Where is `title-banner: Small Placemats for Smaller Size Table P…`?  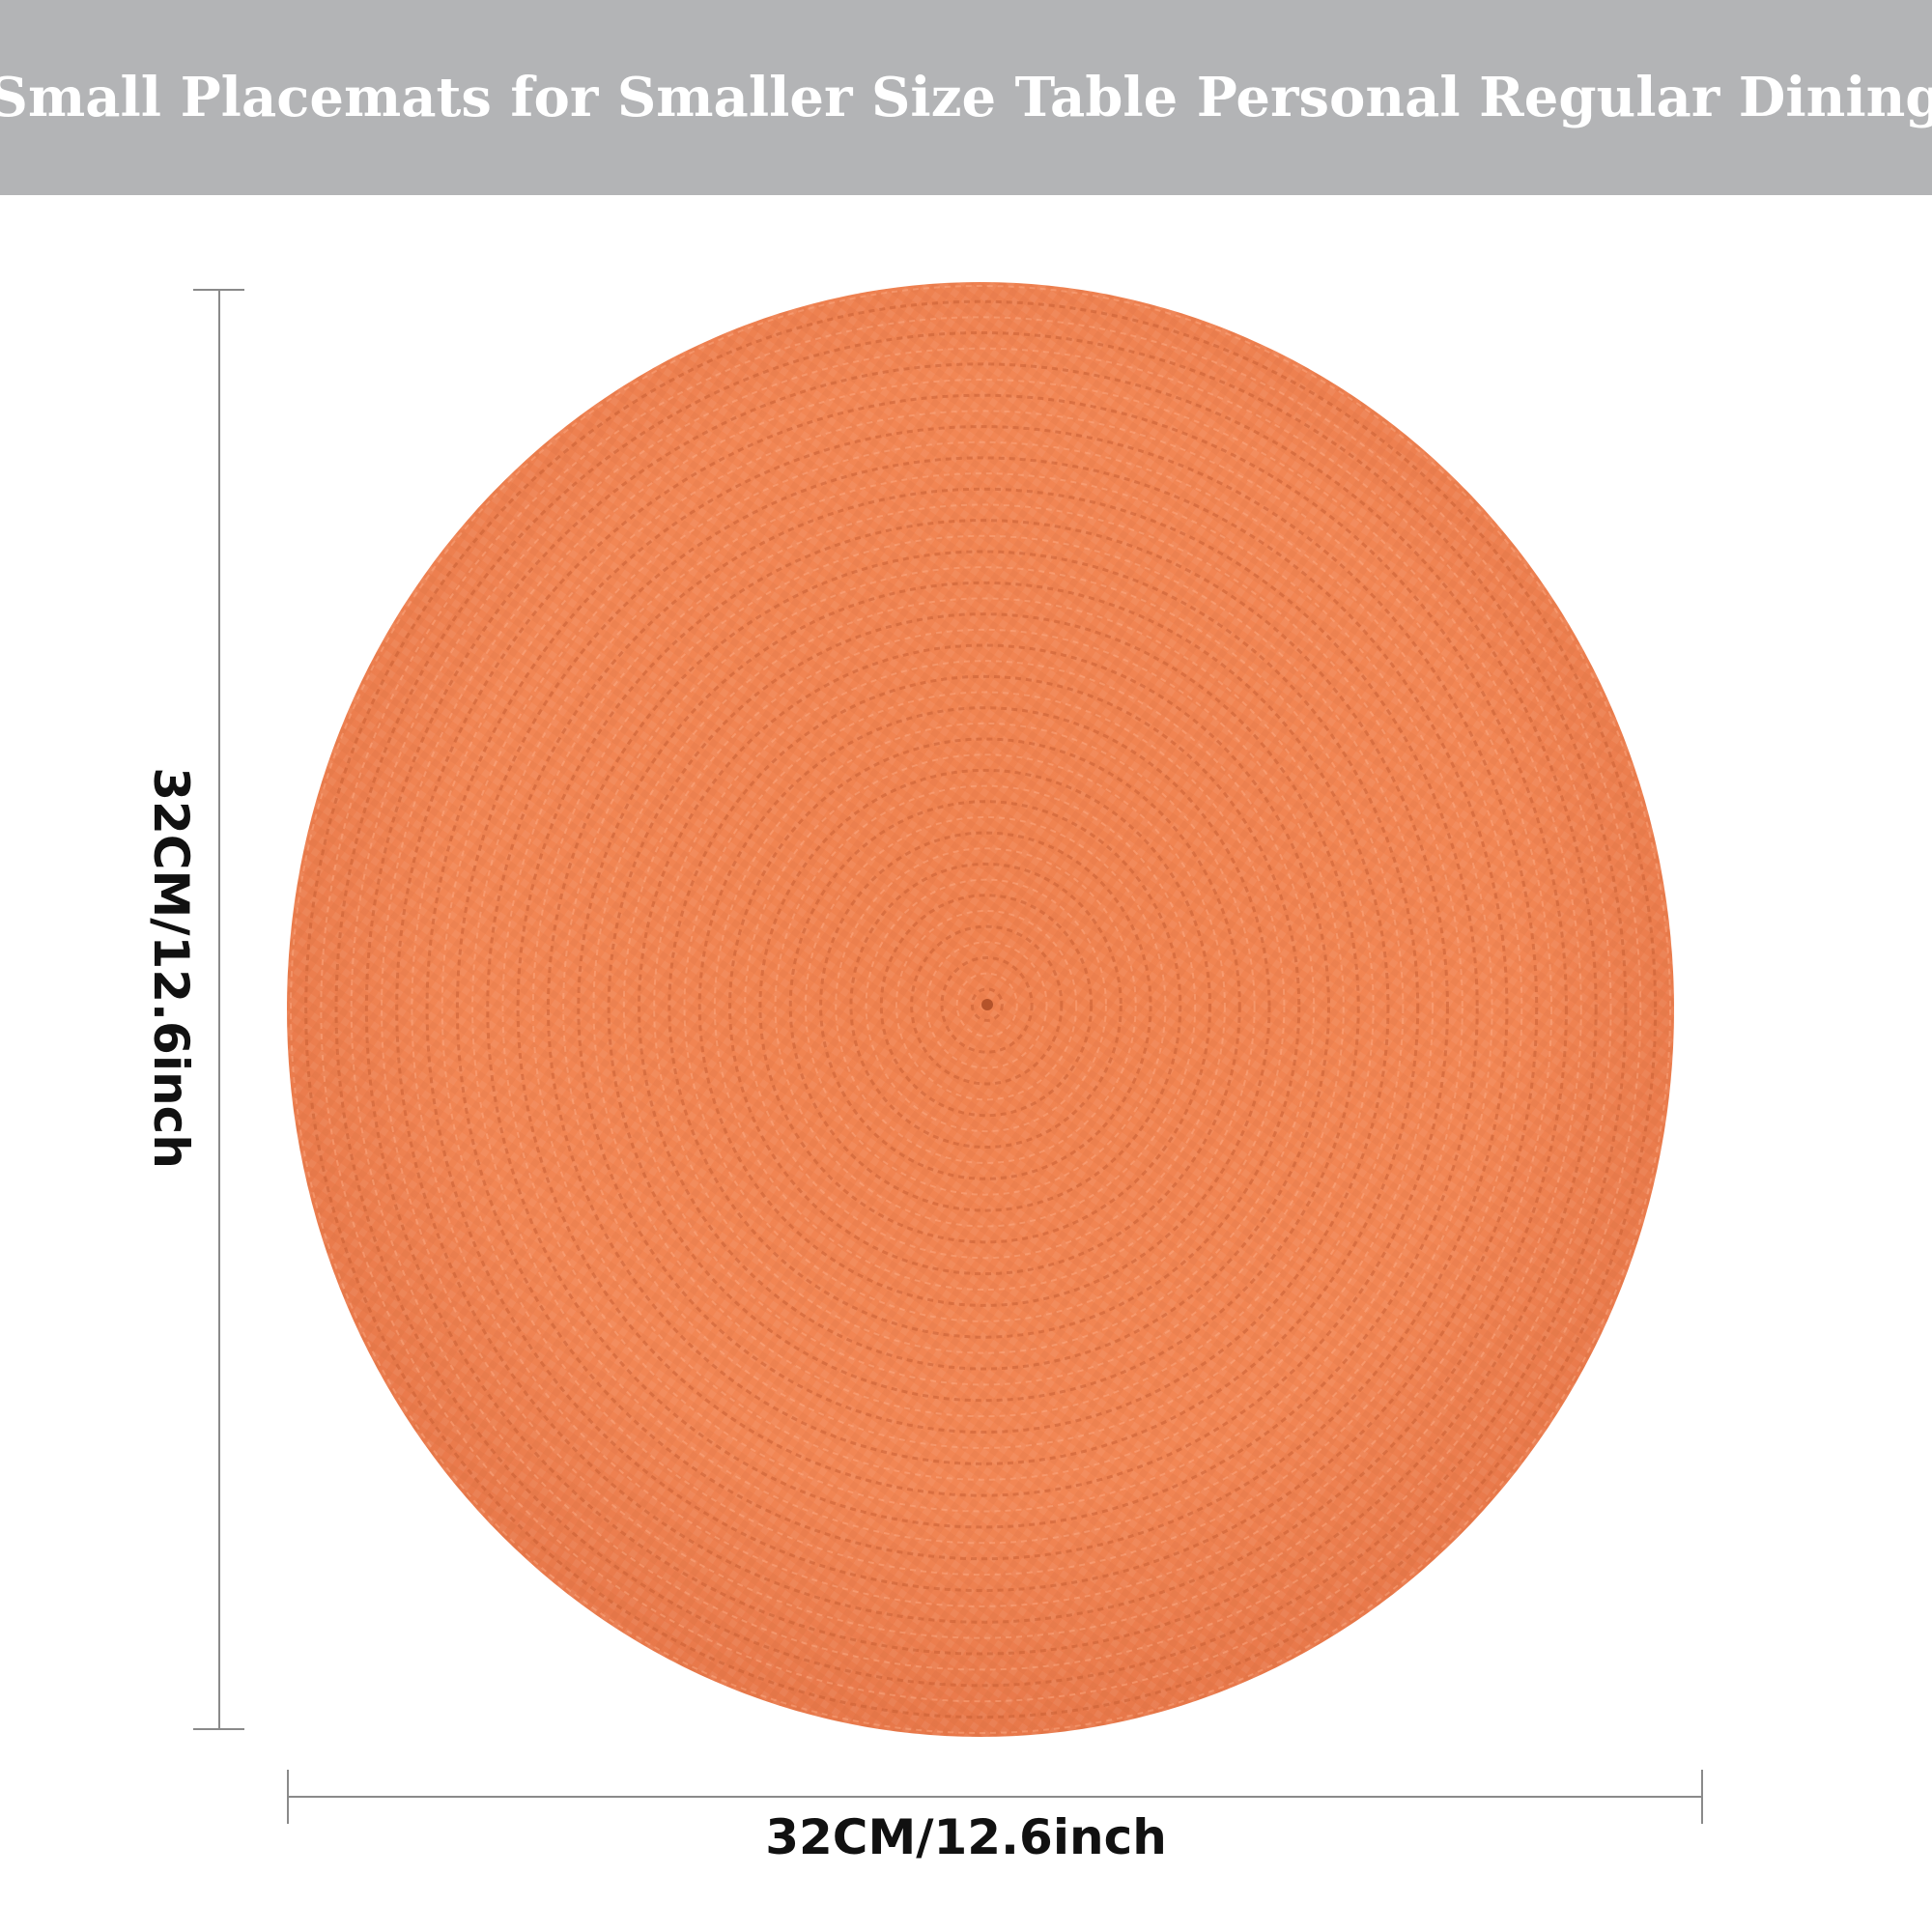 title-banner: Small Placemats for Smaller Size Table P… is located at coordinates (966, 97).